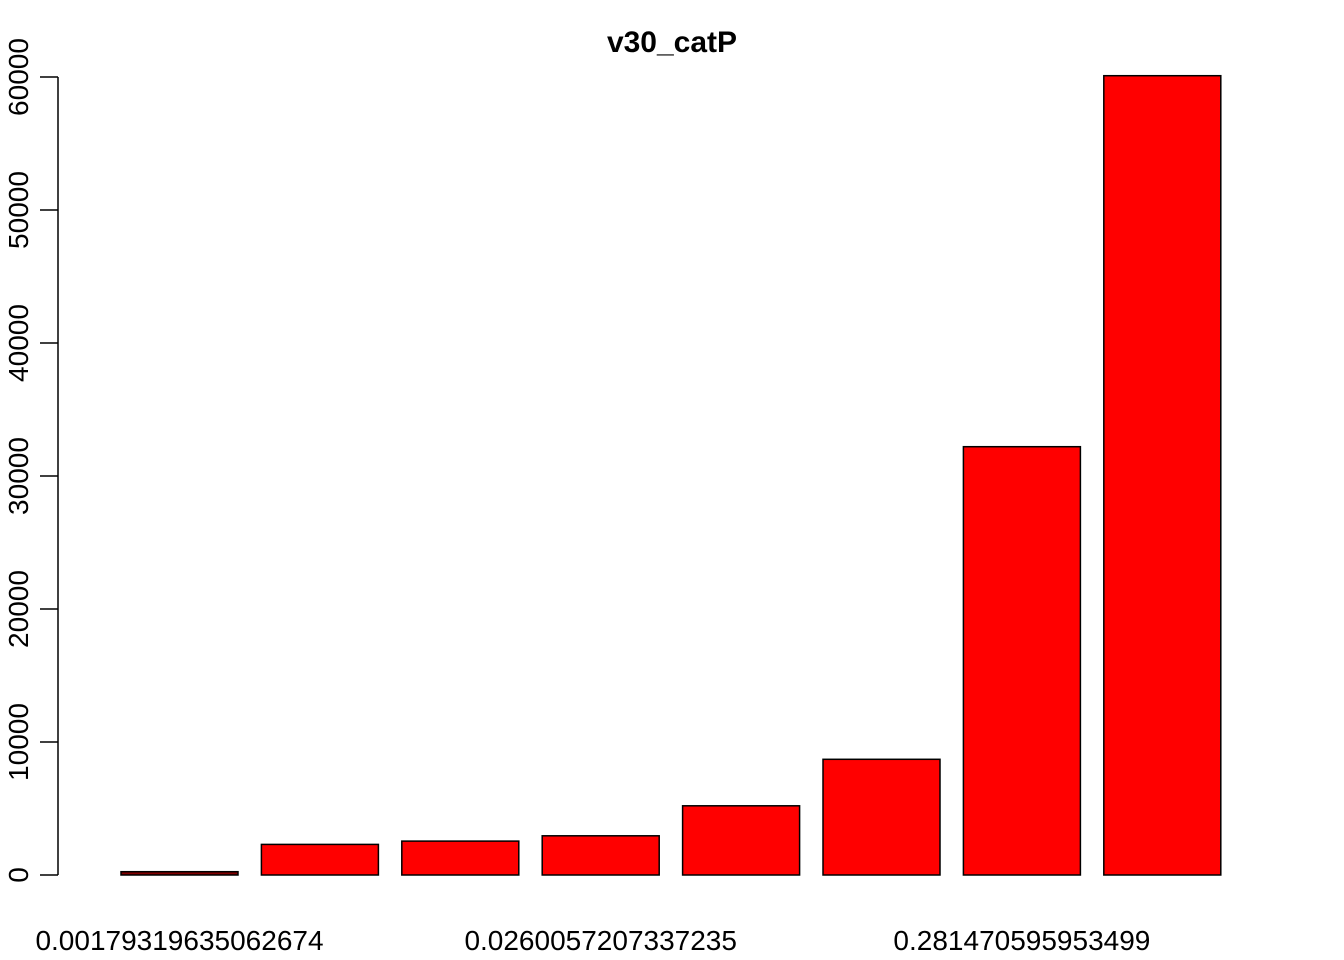  I want to click on y-axis: 0 10000 20000 30000 40000 50000 60000, so click(31, 460).